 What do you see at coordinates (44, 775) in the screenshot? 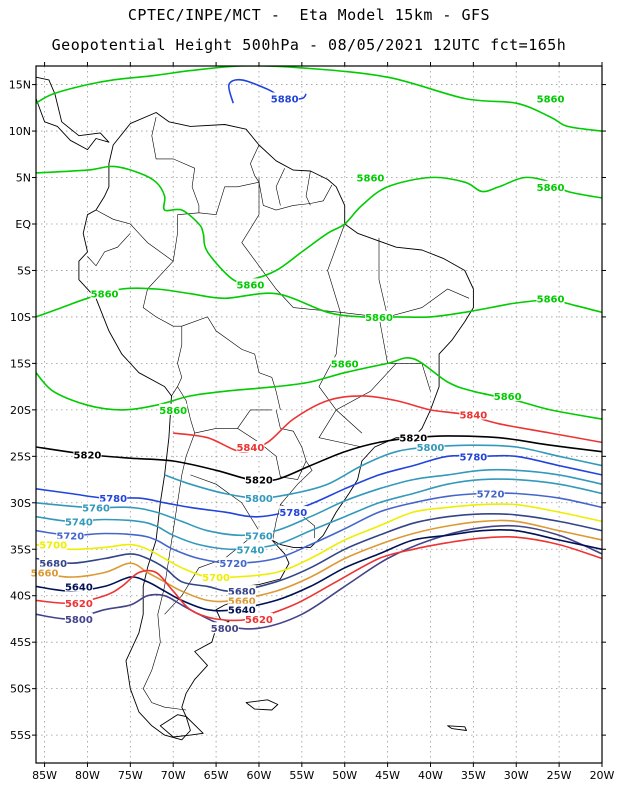
I see `lon-tick-label: 85W` at bounding box center [44, 775].